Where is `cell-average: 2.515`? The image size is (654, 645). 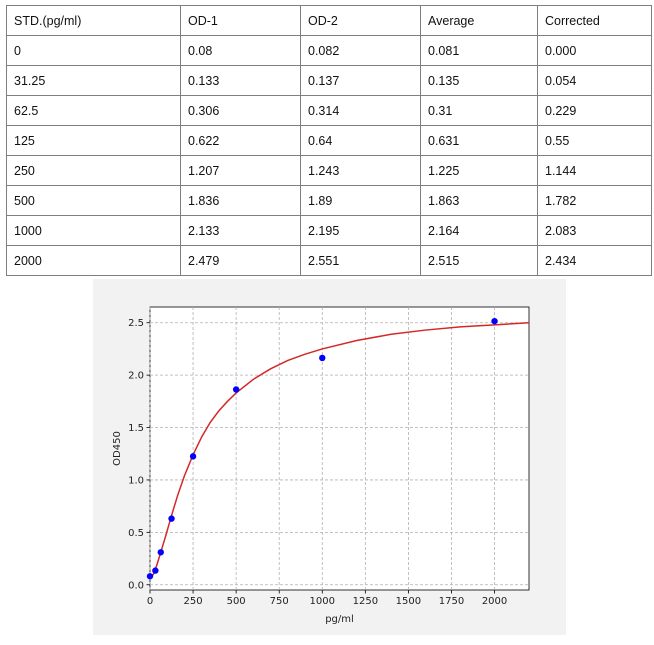
cell-average: 2.515 is located at coordinates (479, 260).